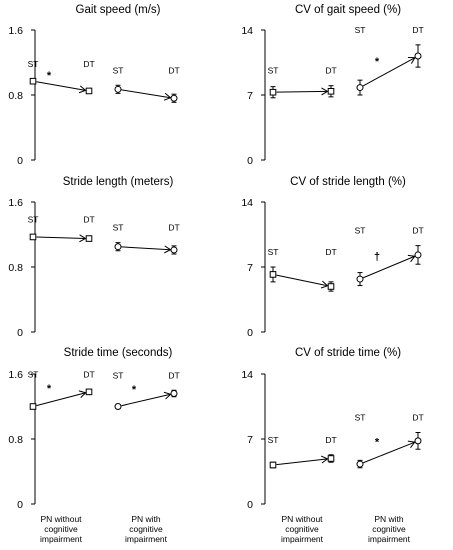 Image resolution: width=453 pixels, height=550 pixels. I want to click on chart-title: Gait speed (m/s), so click(118, 10).